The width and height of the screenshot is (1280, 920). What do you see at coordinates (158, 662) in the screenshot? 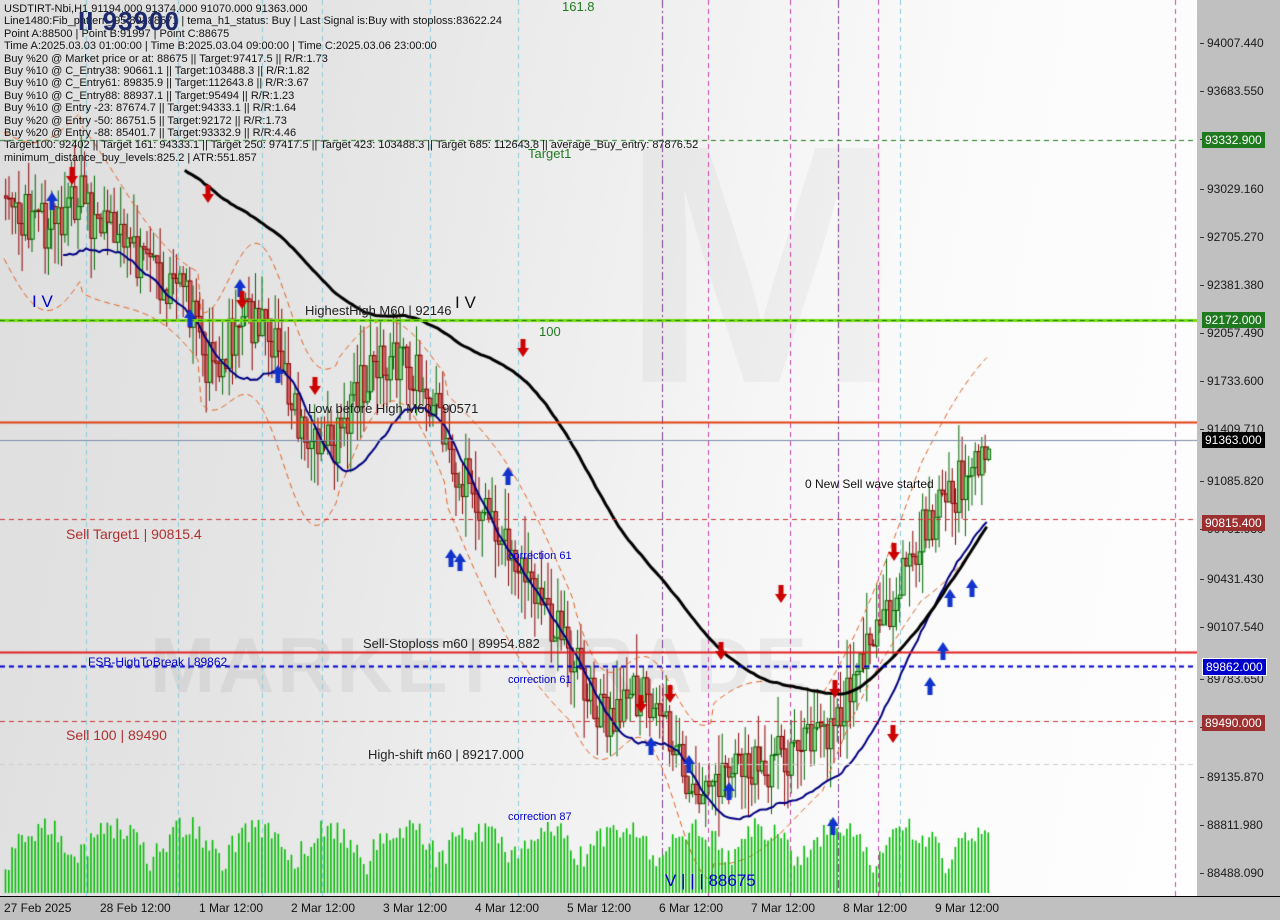
I see `chart-annotation: FSB-HighToBreak | 89862` at bounding box center [158, 662].